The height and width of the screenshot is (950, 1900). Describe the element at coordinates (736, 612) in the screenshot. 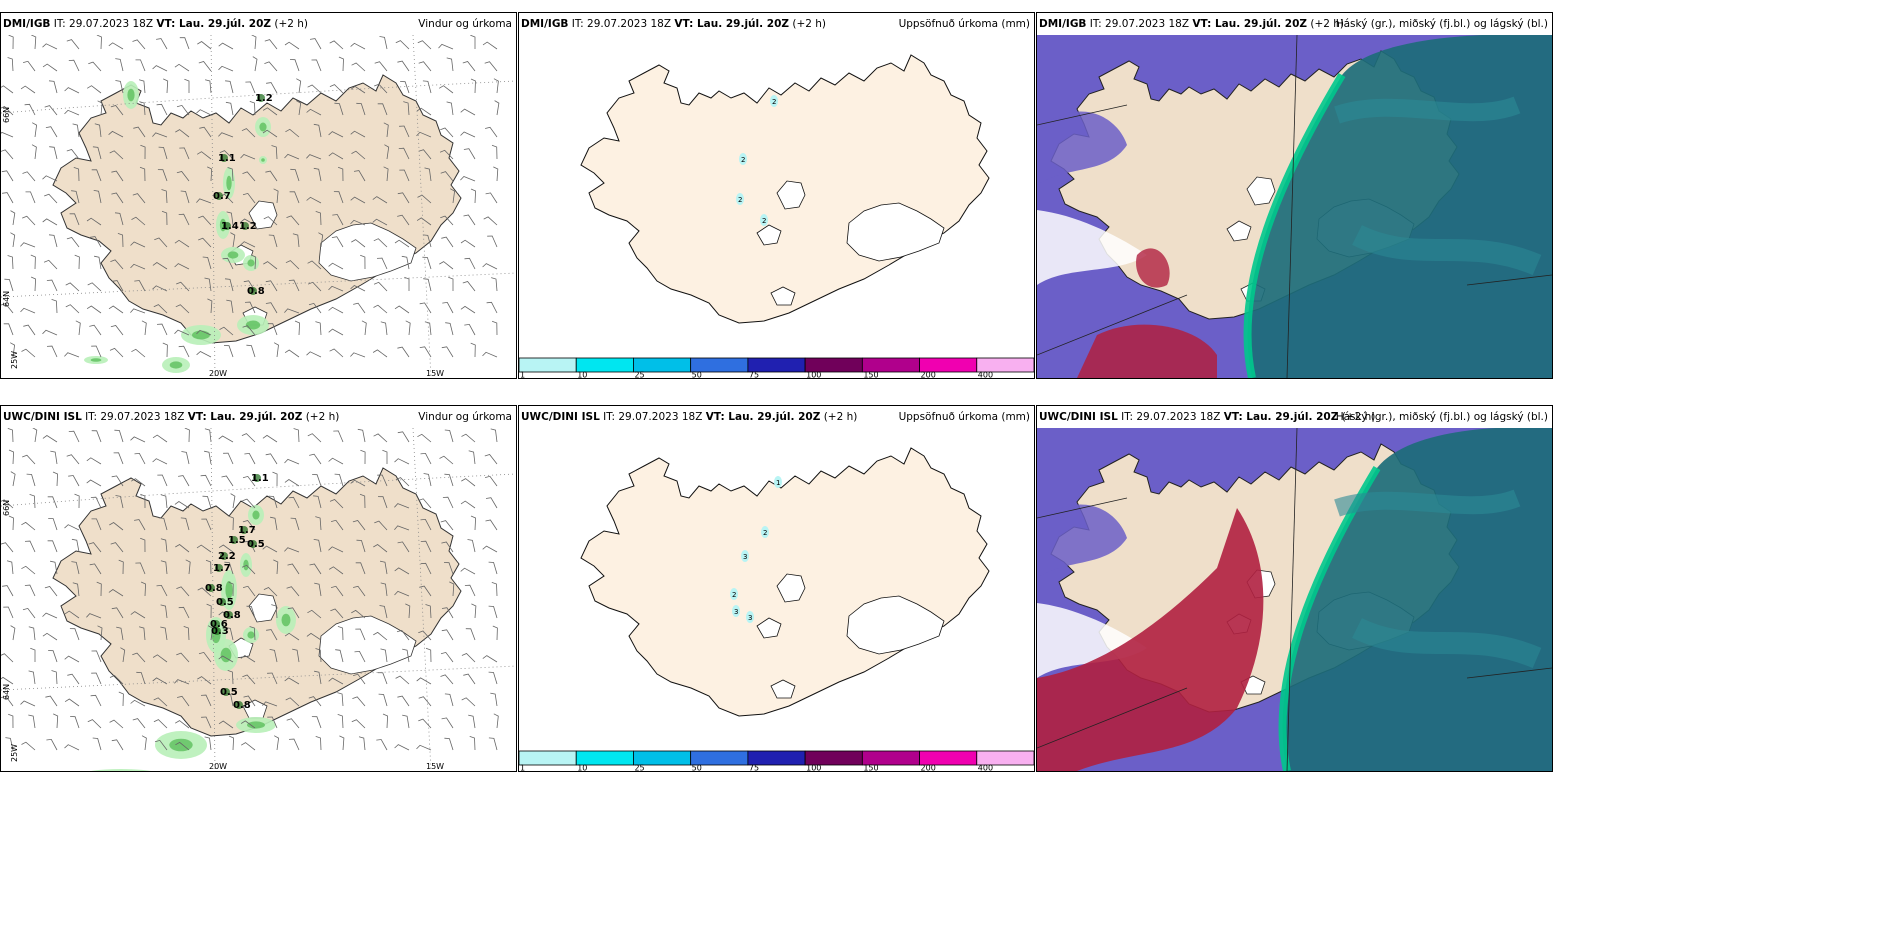

I see `accum-value-label: 3` at that location.